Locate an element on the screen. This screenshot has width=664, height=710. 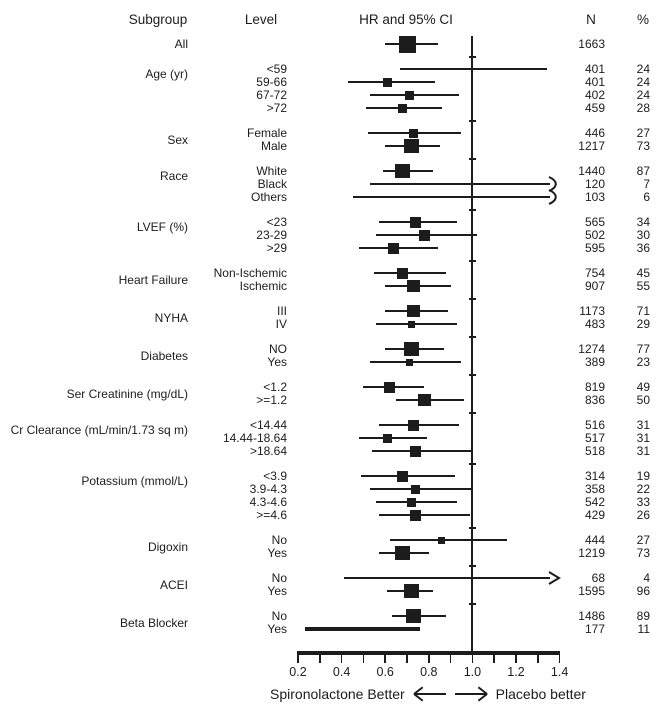
pct-value: 11 is located at coordinates (643, 629).